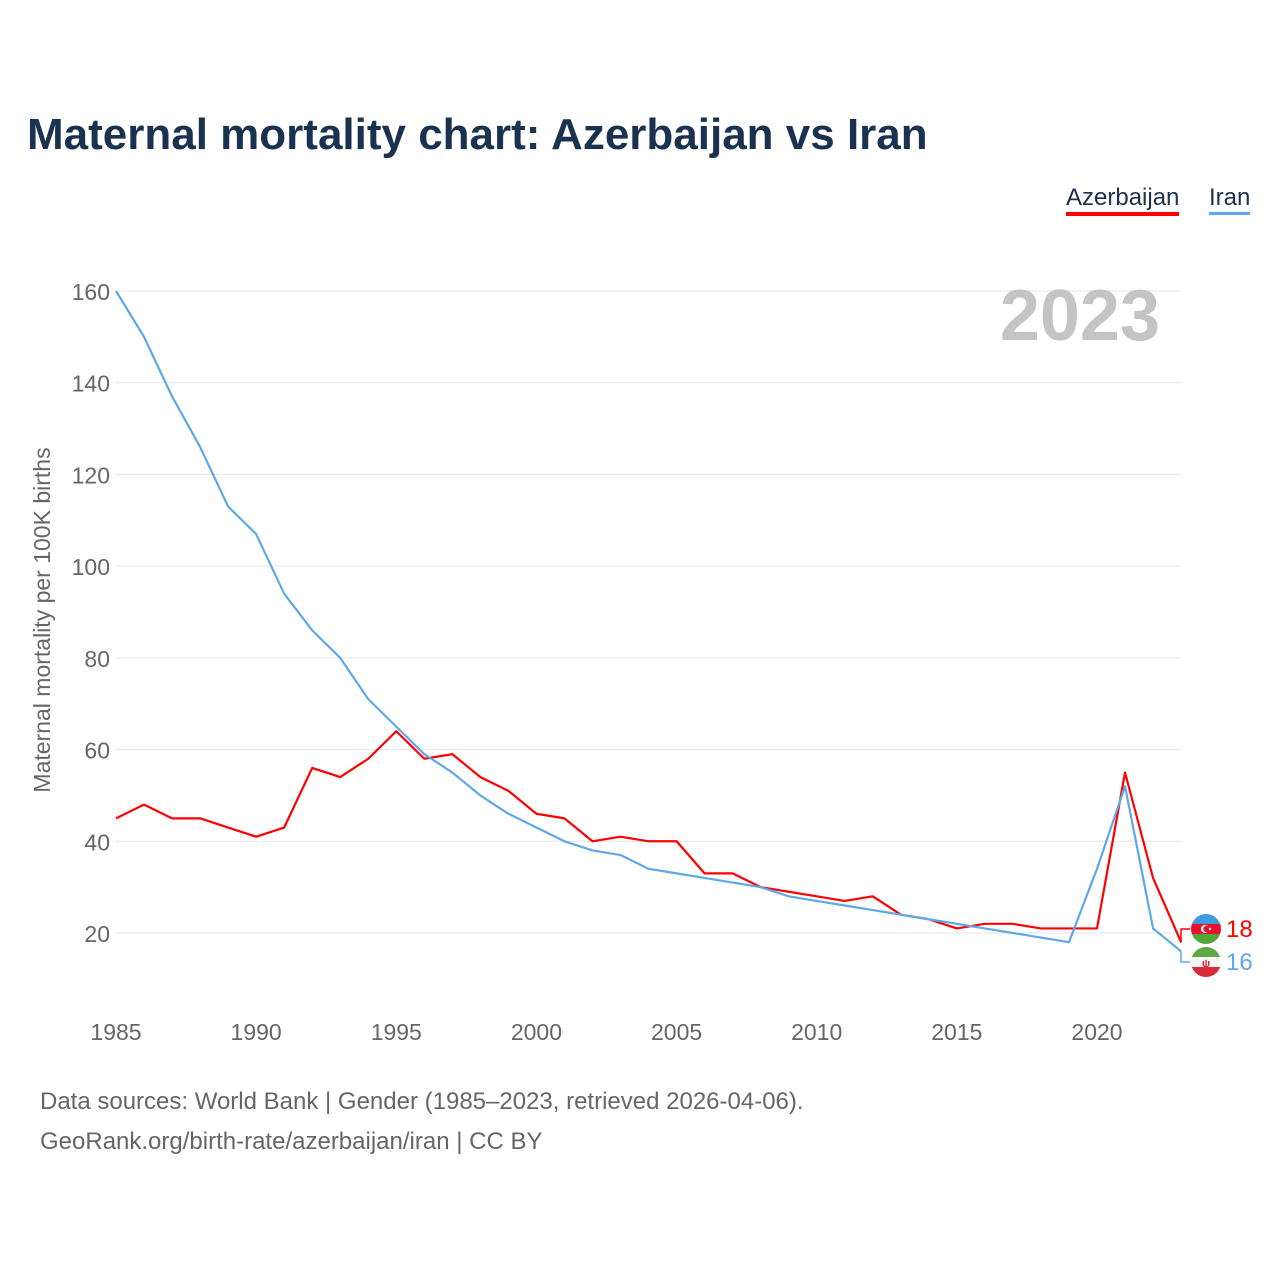  What do you see at coordinates (97, 934) in the screenshot?
I see `y-tick-label: 20` at bounding box center [97, 934].